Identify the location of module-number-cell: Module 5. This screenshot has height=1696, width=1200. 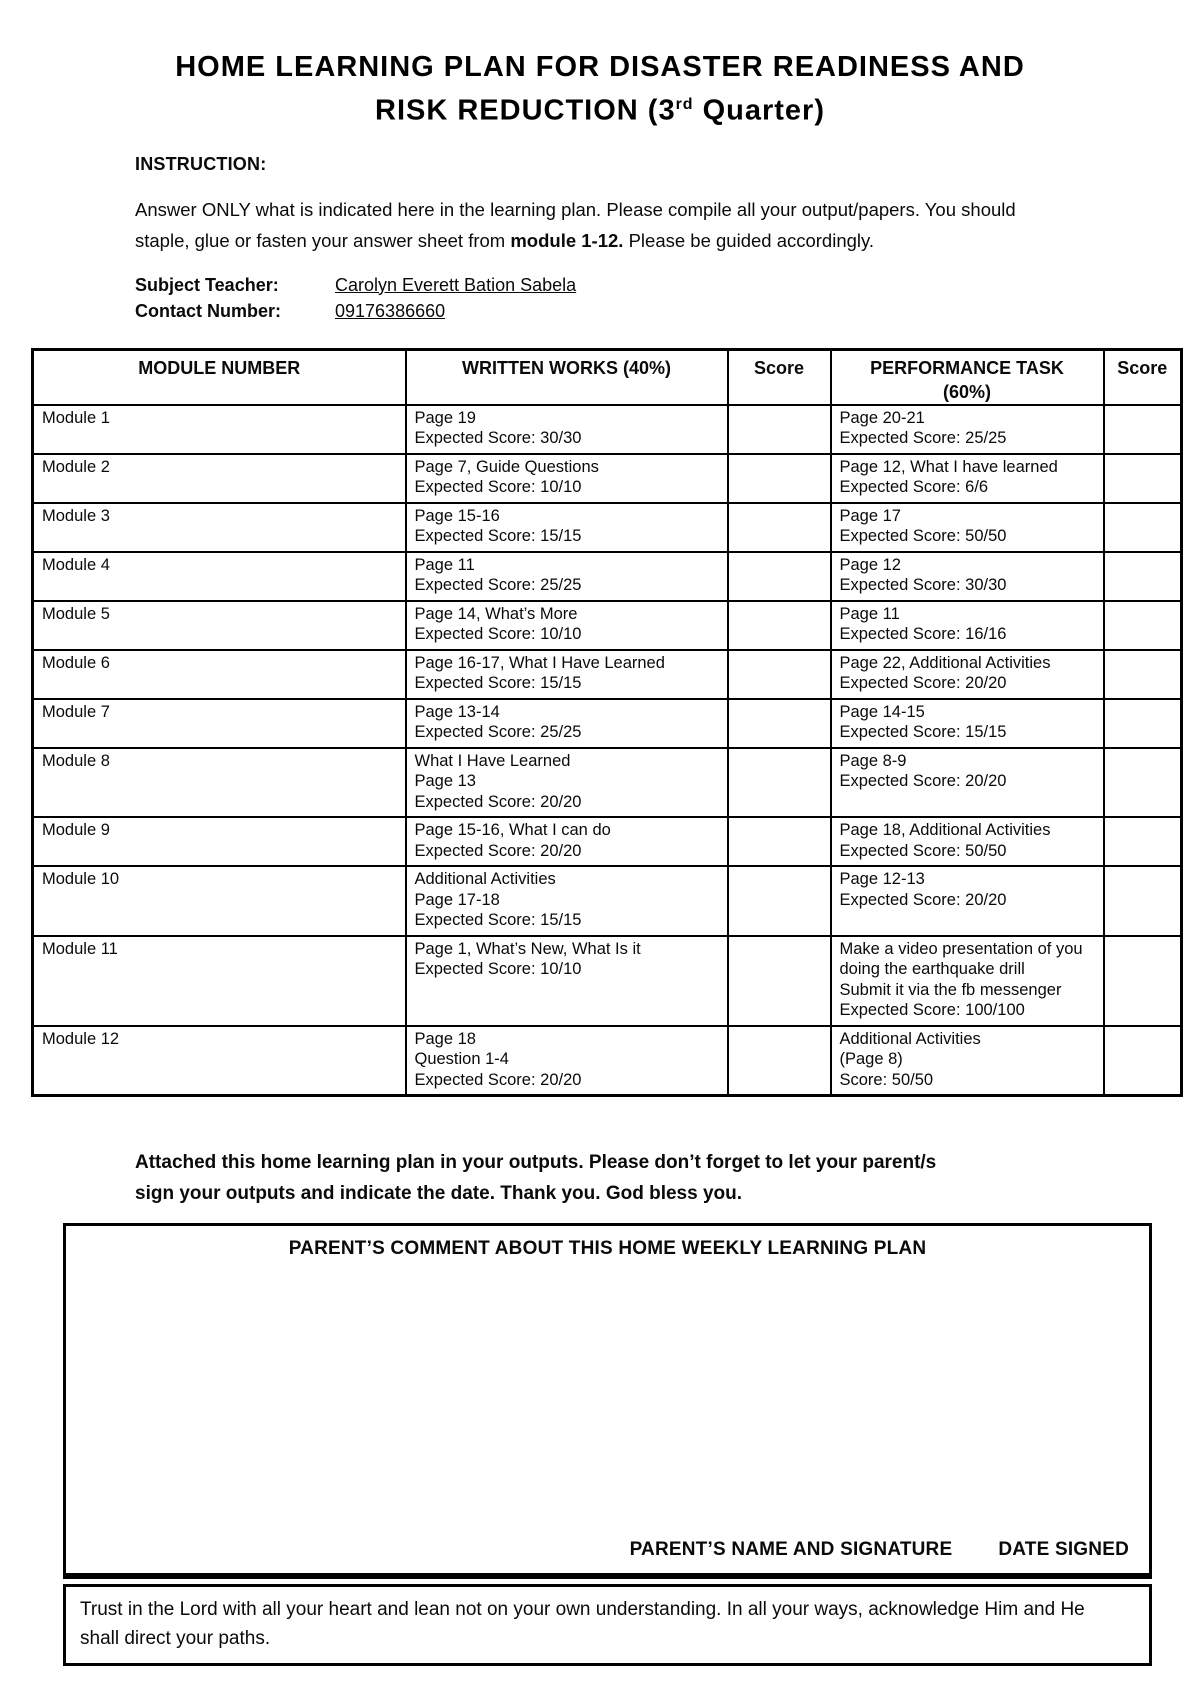
(219, 625).